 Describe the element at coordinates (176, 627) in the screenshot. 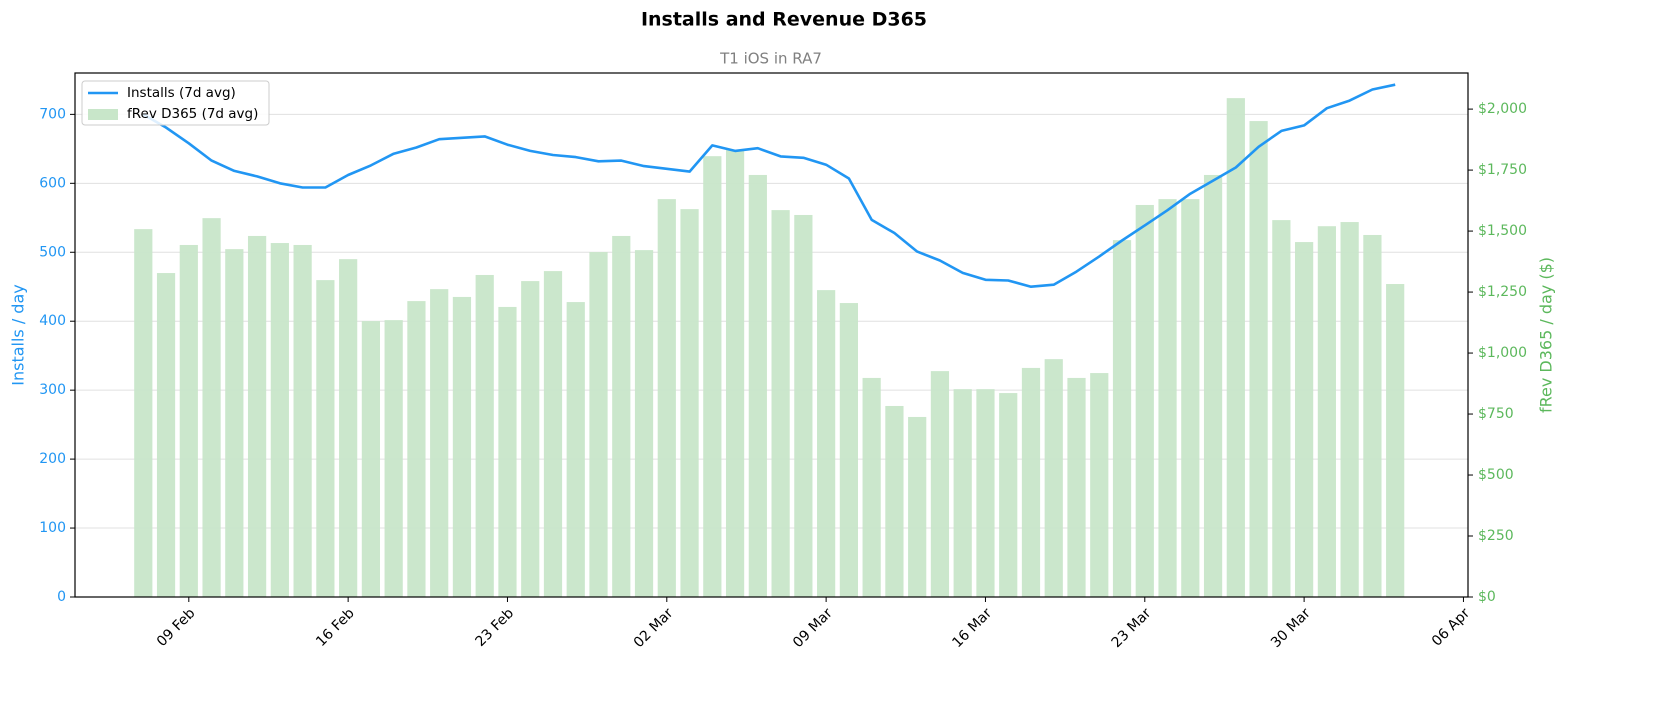

I see `x-tick-label: 09 Feb` at that location.